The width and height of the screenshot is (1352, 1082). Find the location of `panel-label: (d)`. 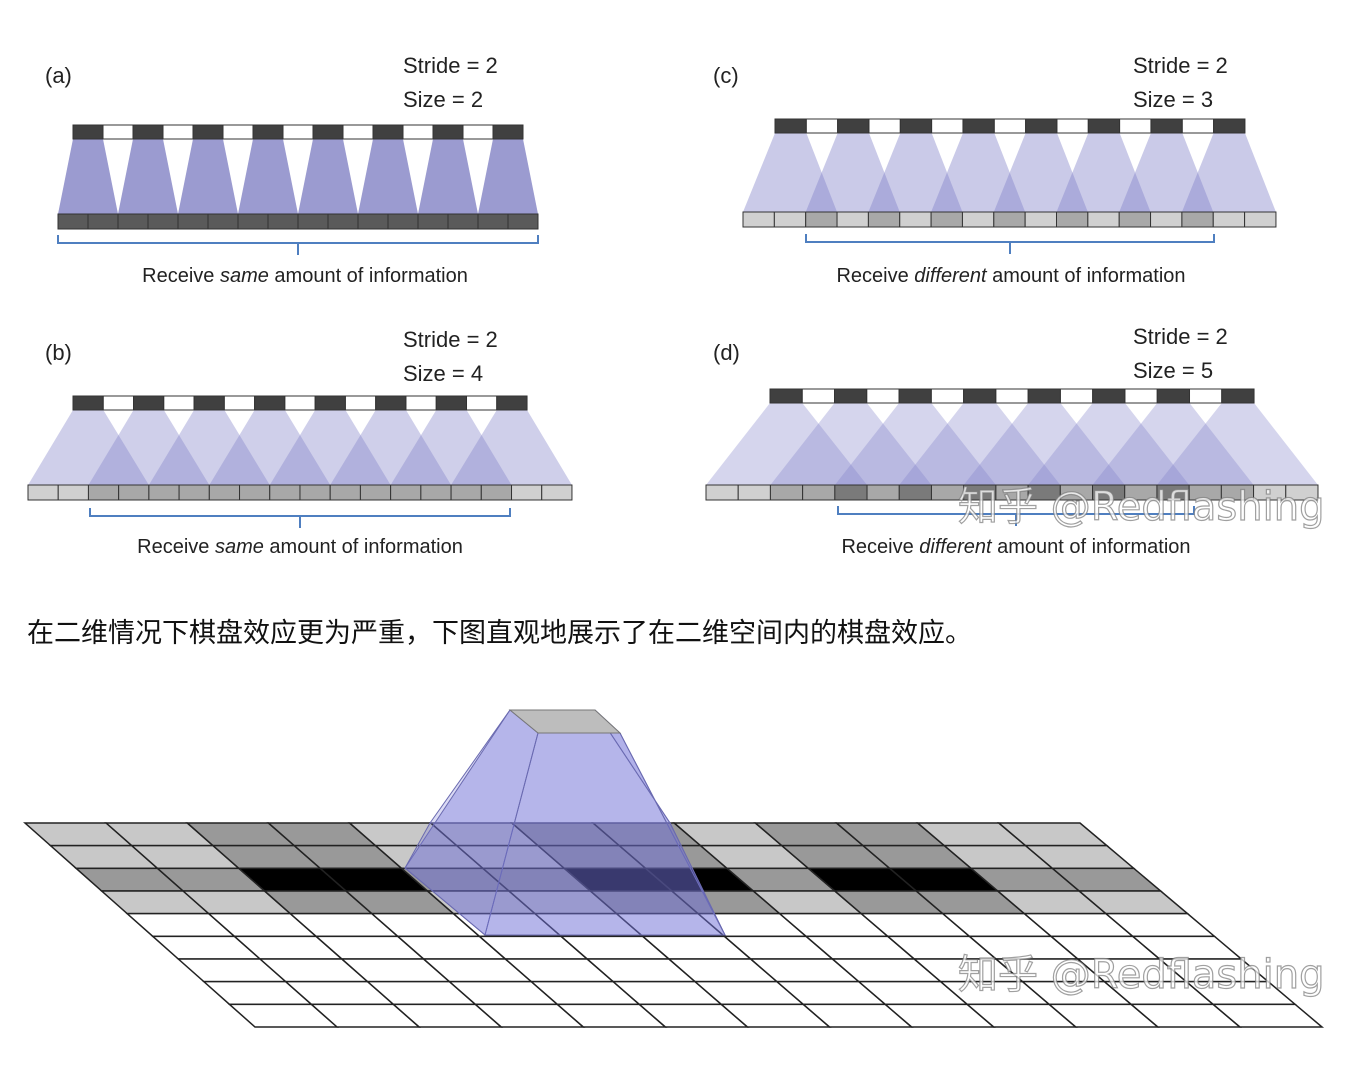

panel-label: (d) is located at coordinates (726, 352).